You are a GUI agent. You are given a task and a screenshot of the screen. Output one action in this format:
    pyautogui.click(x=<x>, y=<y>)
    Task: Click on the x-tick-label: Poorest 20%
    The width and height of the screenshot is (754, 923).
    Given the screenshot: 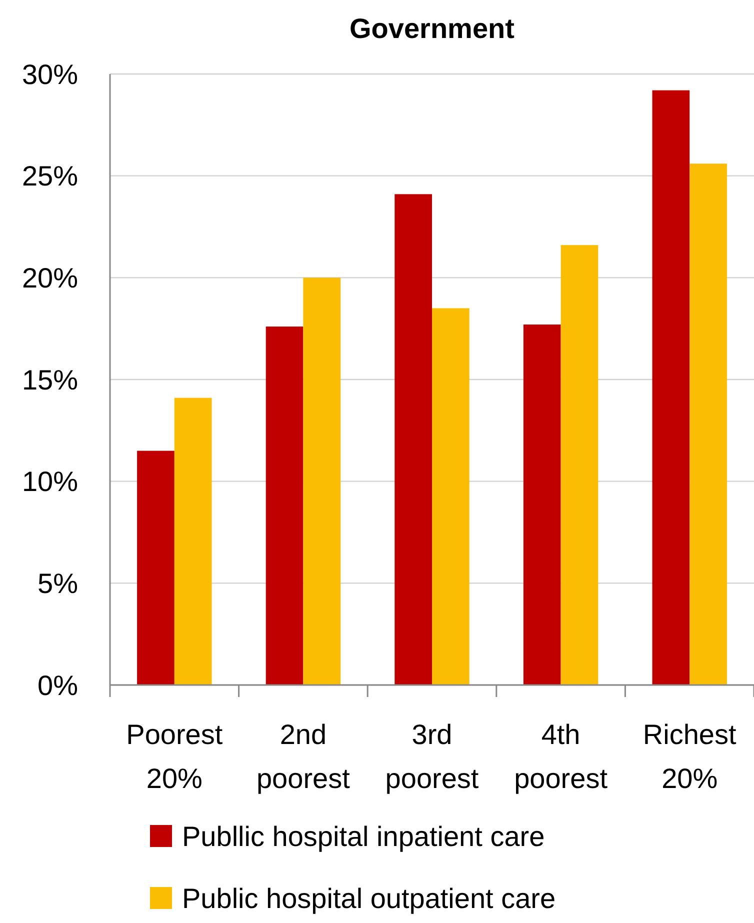 What is the action you would take?
    pyautogui.click(x=174, y=756)
    